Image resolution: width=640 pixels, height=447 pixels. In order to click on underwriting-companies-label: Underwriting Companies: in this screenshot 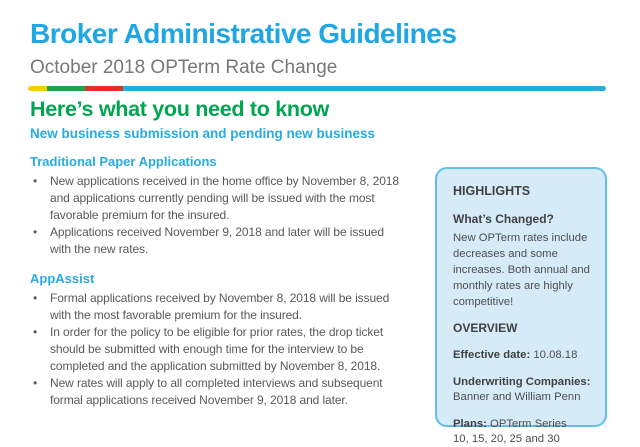, I will do `click(522, 382)`.